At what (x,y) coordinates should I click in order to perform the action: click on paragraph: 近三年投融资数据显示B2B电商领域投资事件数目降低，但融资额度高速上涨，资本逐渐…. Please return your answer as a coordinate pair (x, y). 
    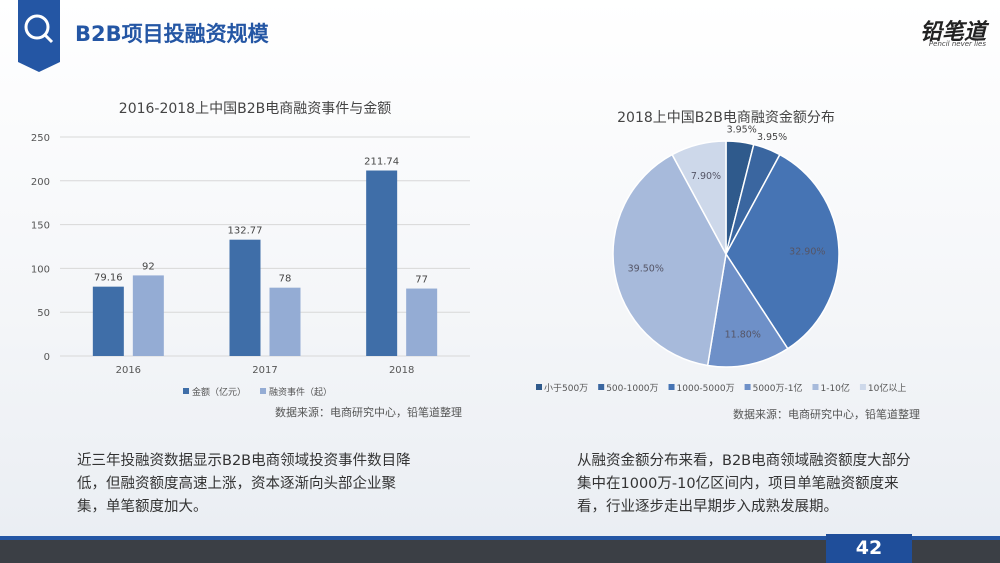
    Looking at the image, I should click on (244, 484).